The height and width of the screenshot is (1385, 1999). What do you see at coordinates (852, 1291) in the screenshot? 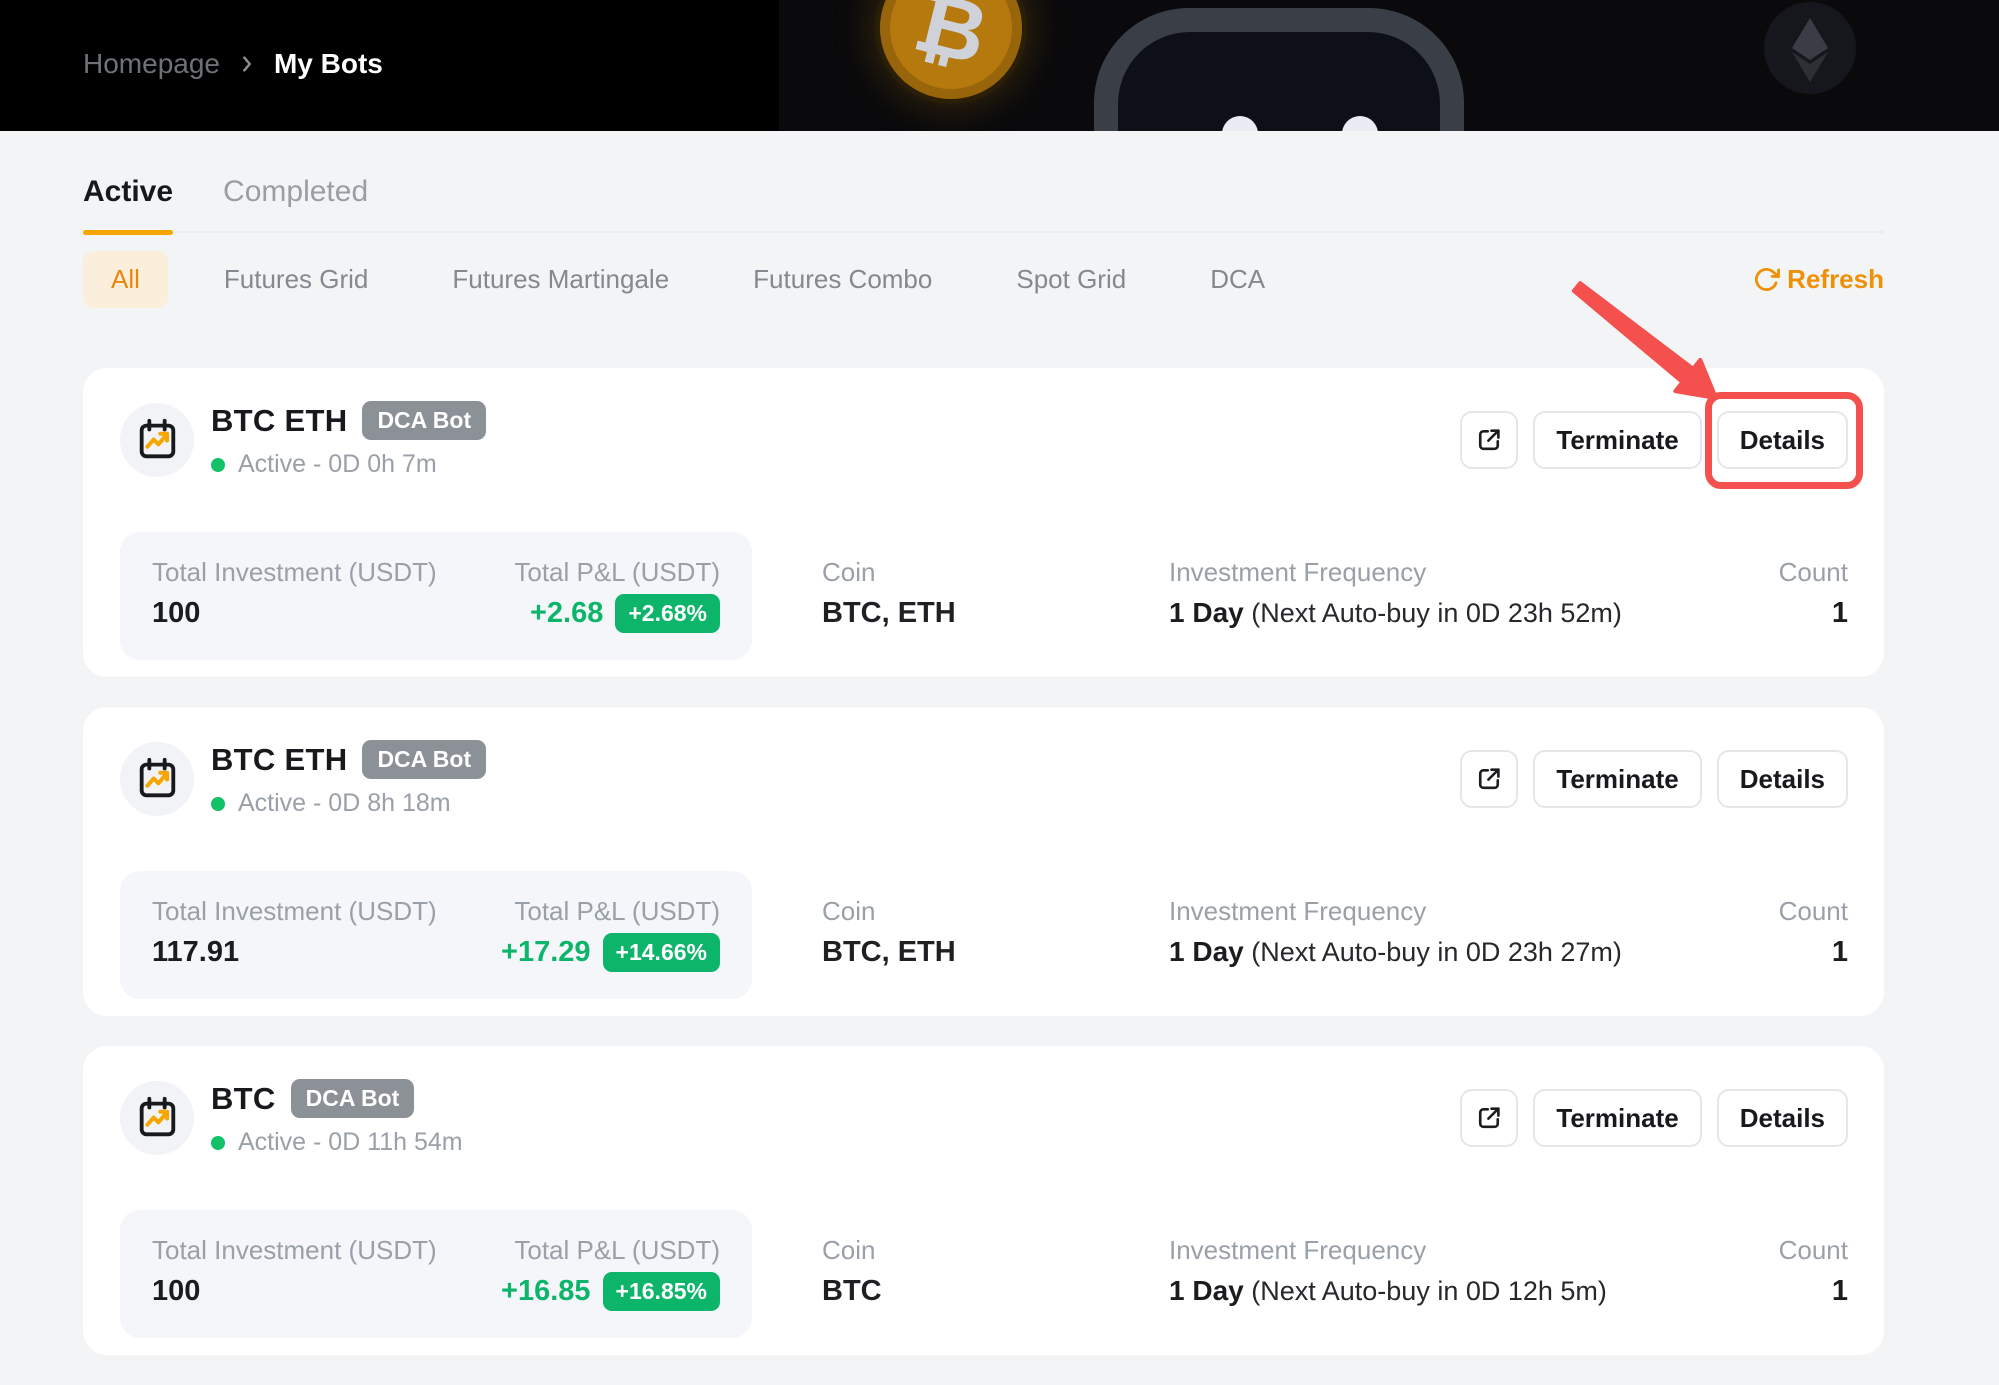
I see `coin-value: BTC` at bounding box center [852, 1291].